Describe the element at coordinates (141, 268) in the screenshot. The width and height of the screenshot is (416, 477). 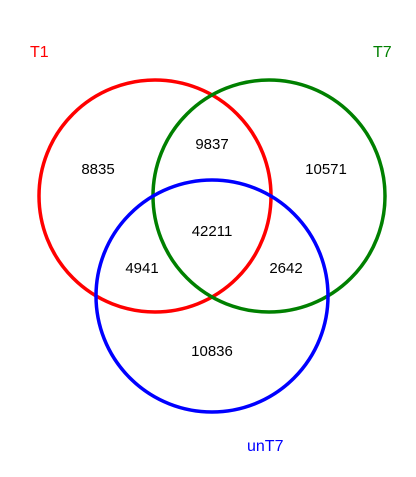
I see `count-t1-unt7: 4941` at that location.